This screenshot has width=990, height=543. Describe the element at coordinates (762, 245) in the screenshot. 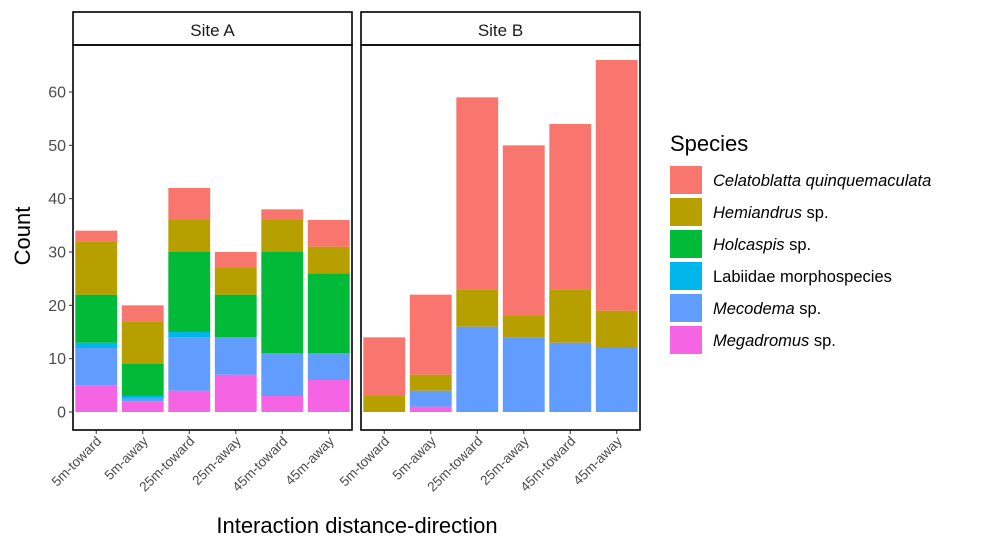

I see `legend-label: Holcaspis sp.` at that location.